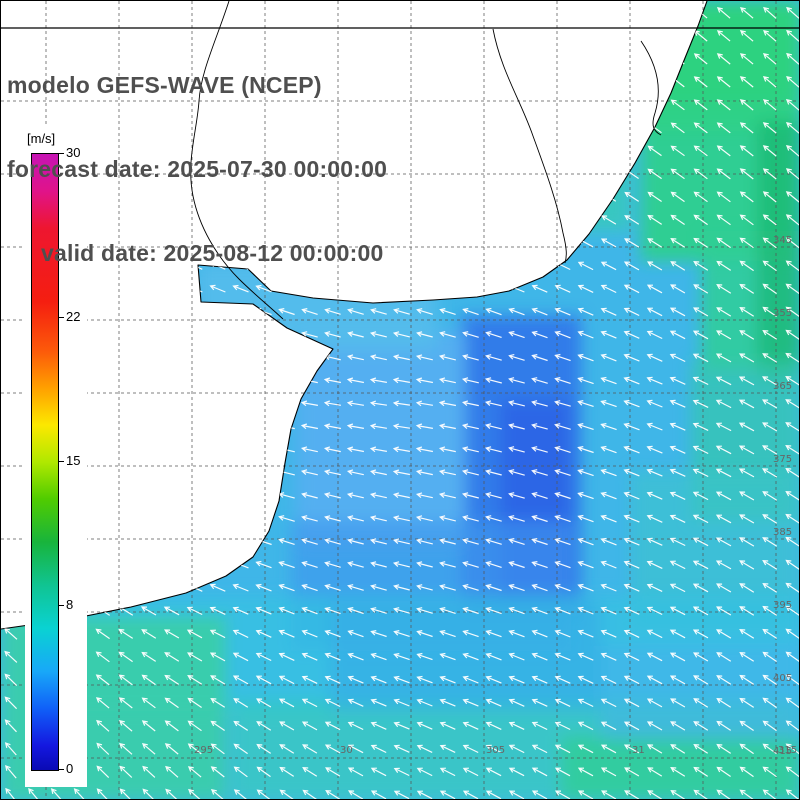 Image resolution: width=800 pixels, height=800 pixels. I want to click on river-border-line, so click(651, 88).